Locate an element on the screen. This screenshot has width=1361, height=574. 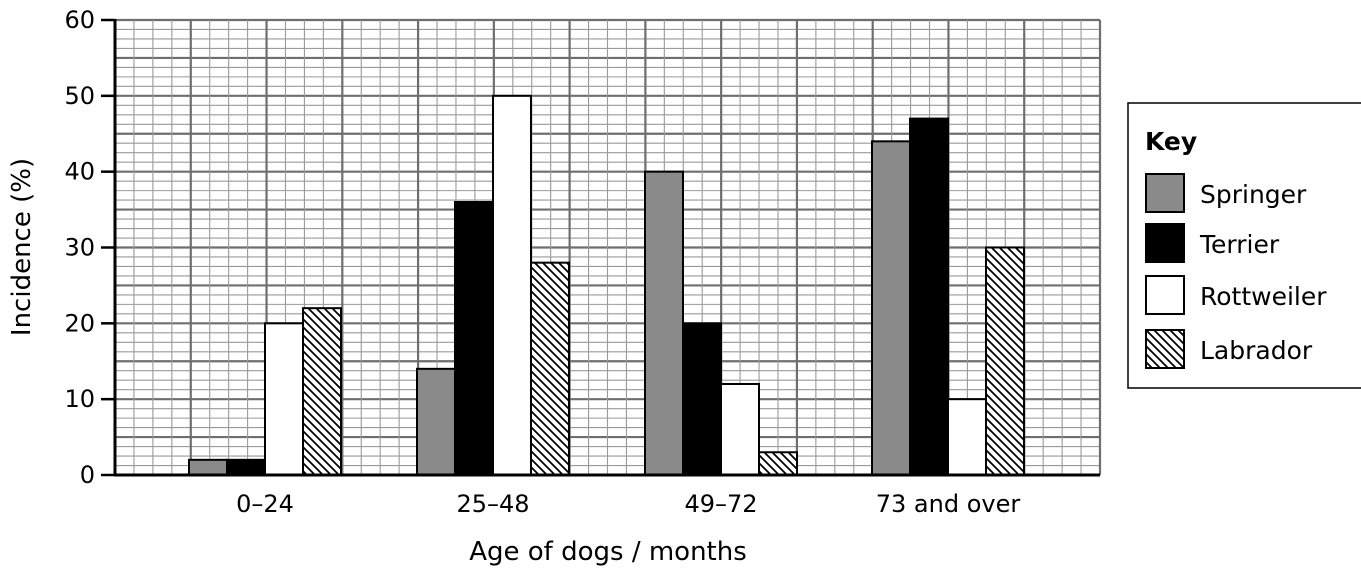
x-tick-label: 49–72 is located at coordinates (720, 504).